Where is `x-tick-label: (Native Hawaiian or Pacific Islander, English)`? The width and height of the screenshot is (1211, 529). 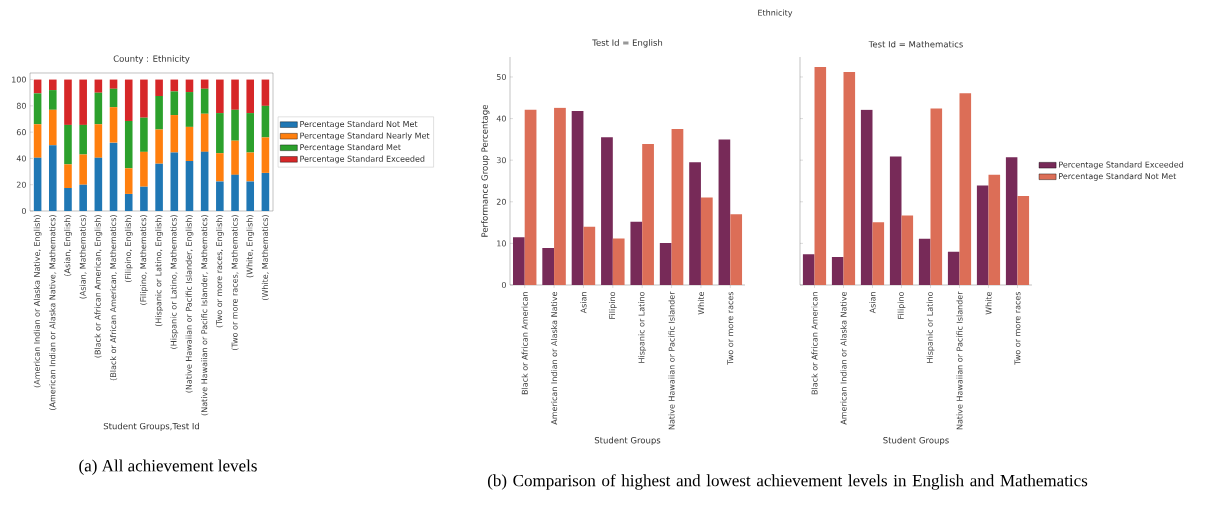 x-tick-label: (Native Hawaiian or Pacific Islander, English) is located at coordinates (189, 304).